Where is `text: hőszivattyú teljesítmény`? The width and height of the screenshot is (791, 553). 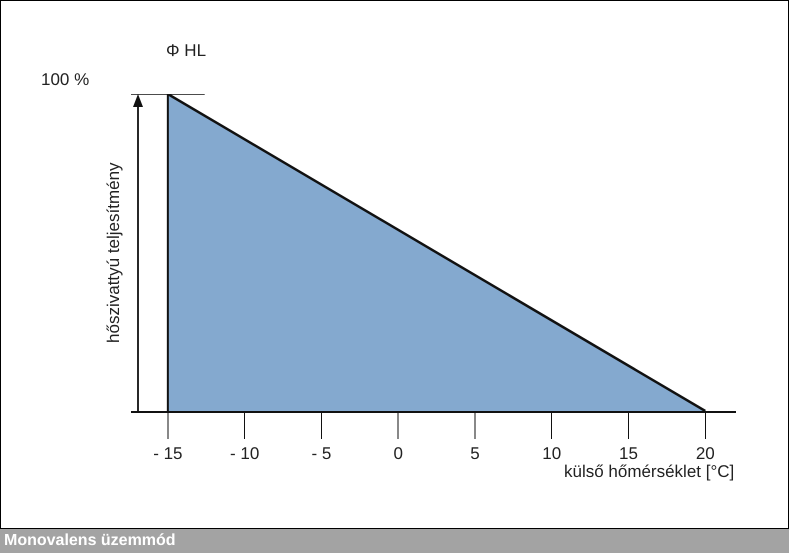 text: hőszivattyú teljesítmény is located at coordinates (113, 252).